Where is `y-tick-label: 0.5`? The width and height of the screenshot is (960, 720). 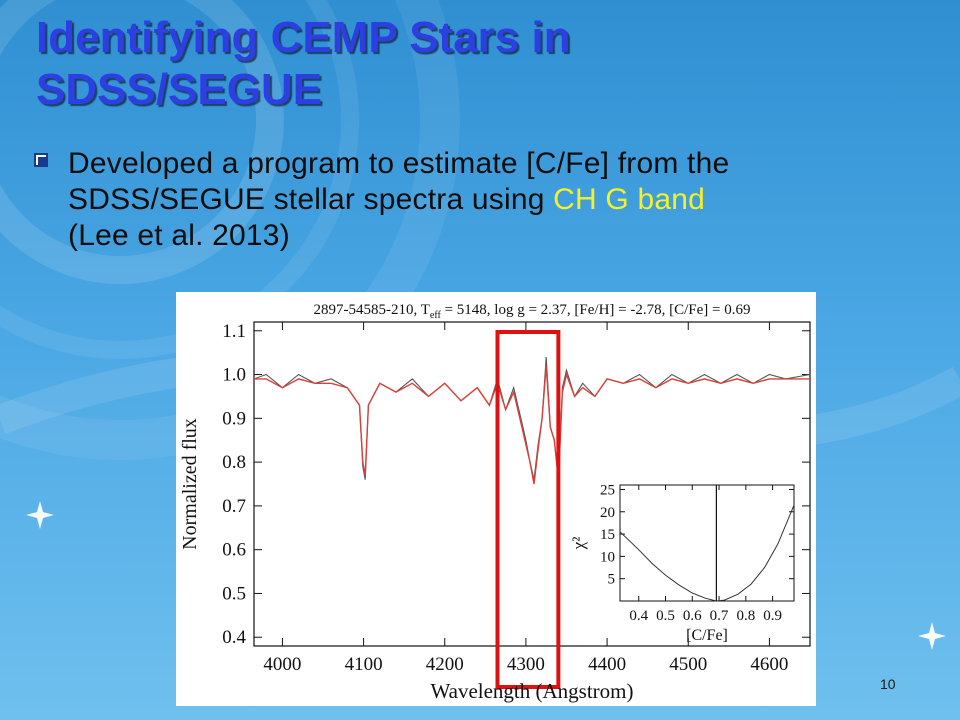
y-tick-label: 0.5 is located at coordinates (234, 593).